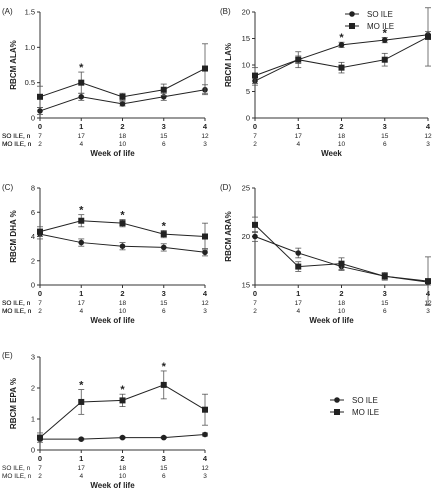 This screenshot has width=433, height=500. Describe the element at coordinates (81, 476) in the screenshot. I see `n-value-mo: 4` at that location.